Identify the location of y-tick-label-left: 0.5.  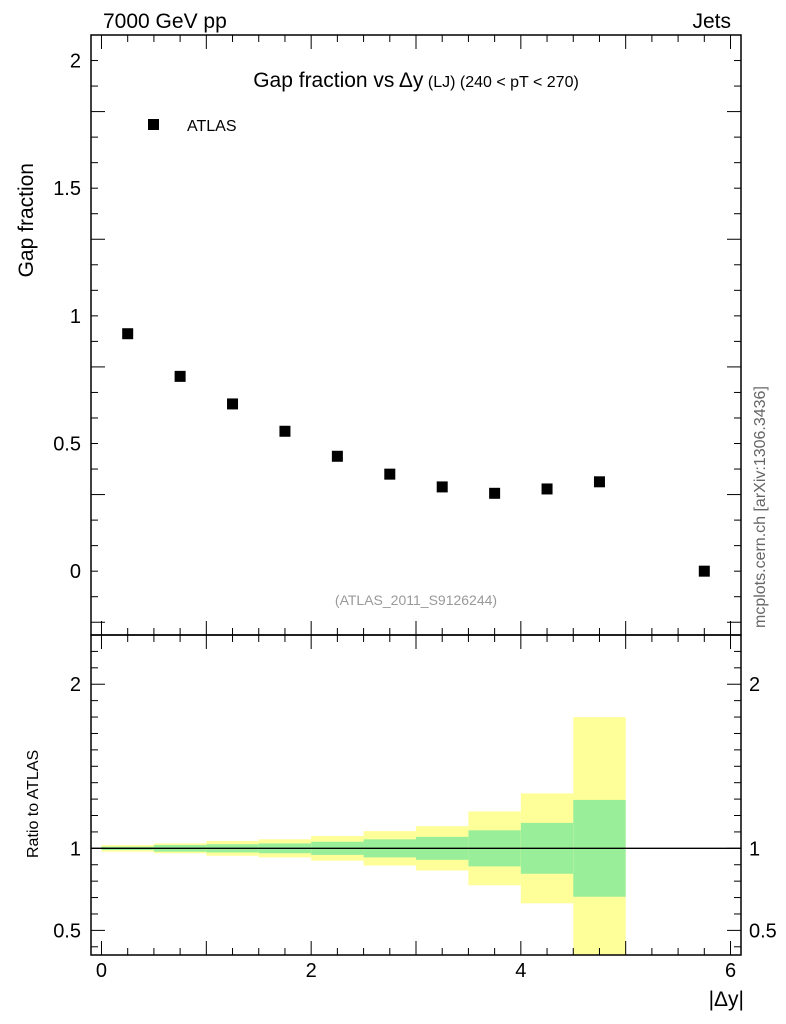
(67, 931).